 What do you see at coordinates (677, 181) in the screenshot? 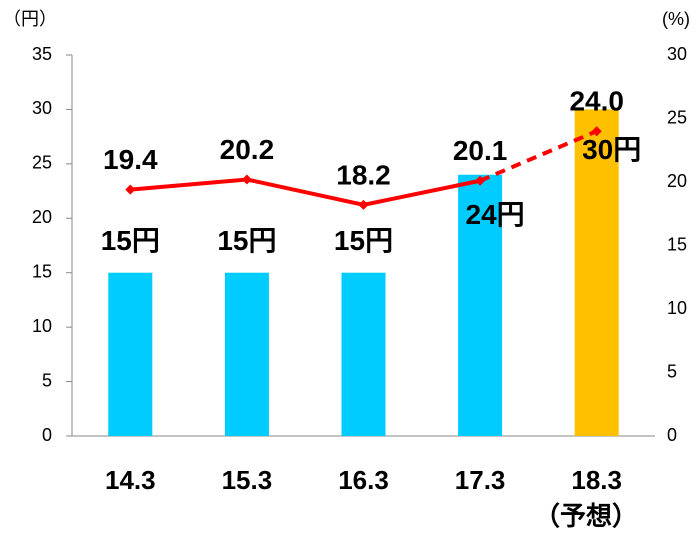
I see `y2-tick-label: 20` at bounding box center [677, 181].